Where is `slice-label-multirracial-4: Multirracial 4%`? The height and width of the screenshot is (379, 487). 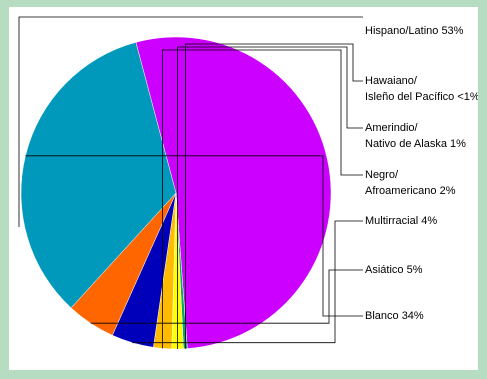 slice-label-multirracial-4: Multirracial 4% is located at coordinates (401, 221).